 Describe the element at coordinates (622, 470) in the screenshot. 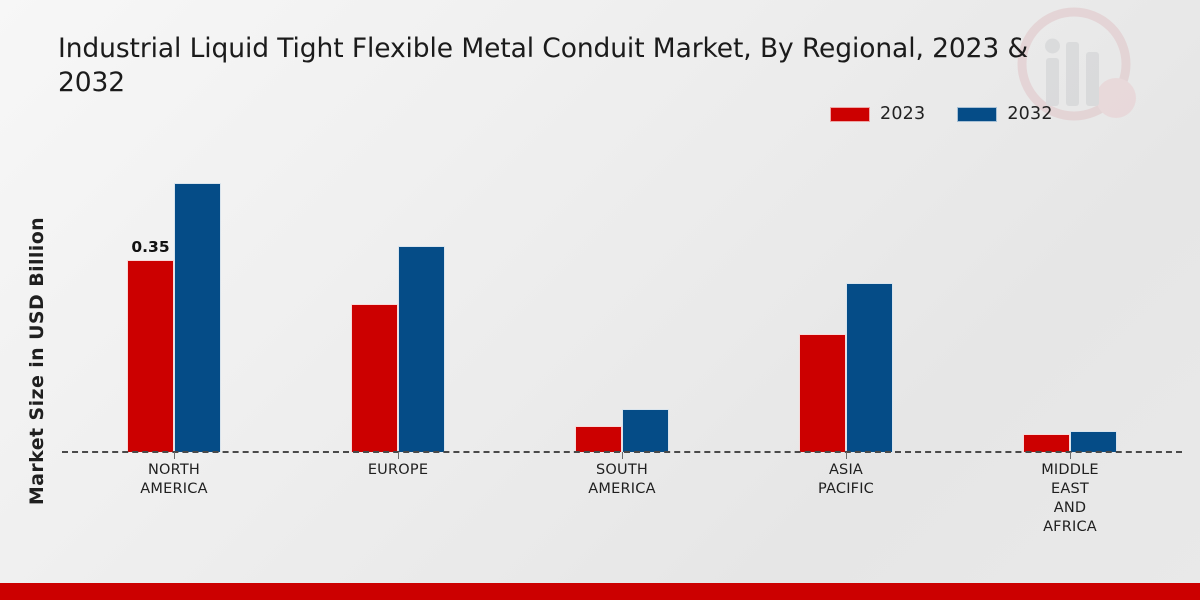

I see `x-axis-label-line: SOUTH` at that location.